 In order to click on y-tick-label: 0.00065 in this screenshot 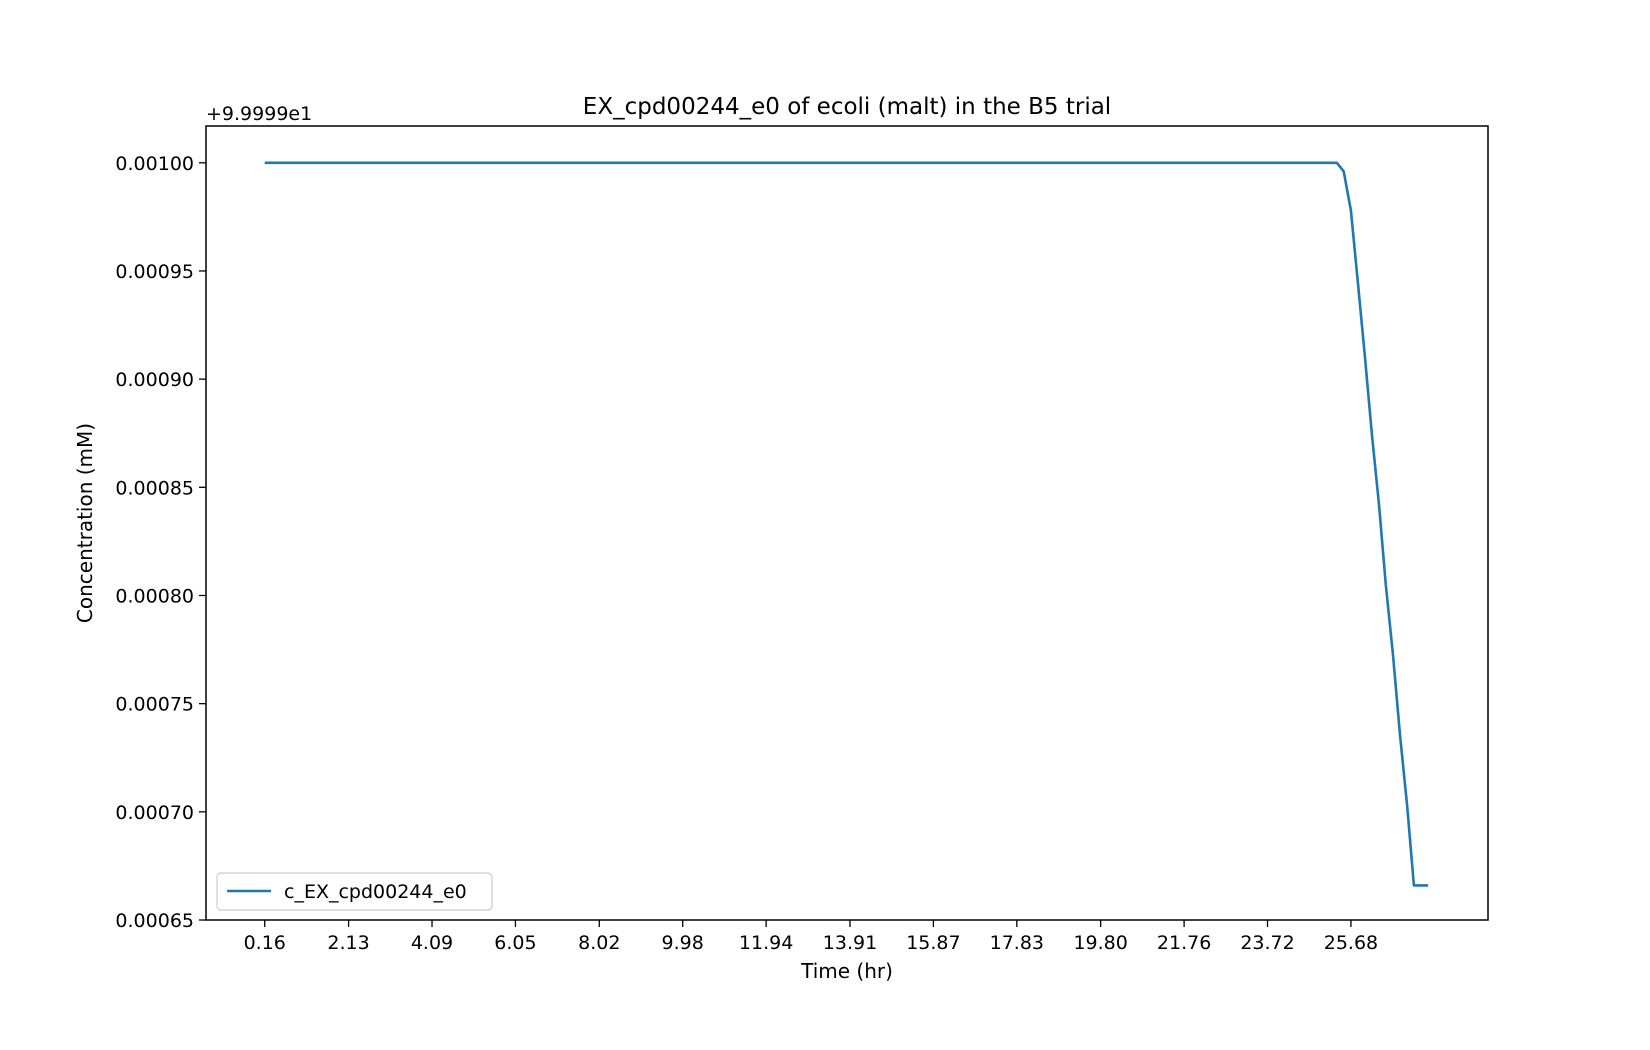, I will do `click(154, 921)`.